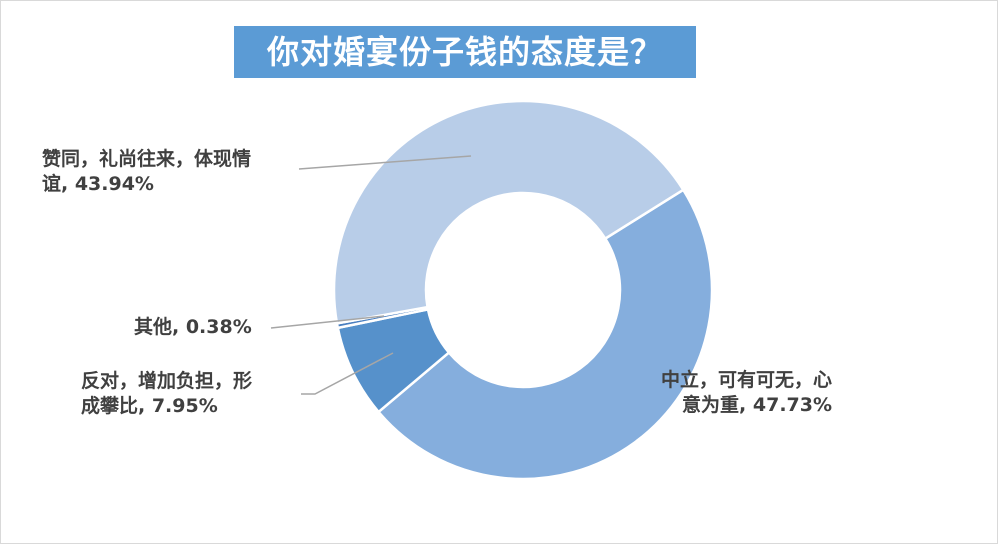  Describe the element at coordinates (166, 394) in the screenshot. I see `data-label-fandui: 反对，增加负担，形 成攀比, 7.95%` at that location.